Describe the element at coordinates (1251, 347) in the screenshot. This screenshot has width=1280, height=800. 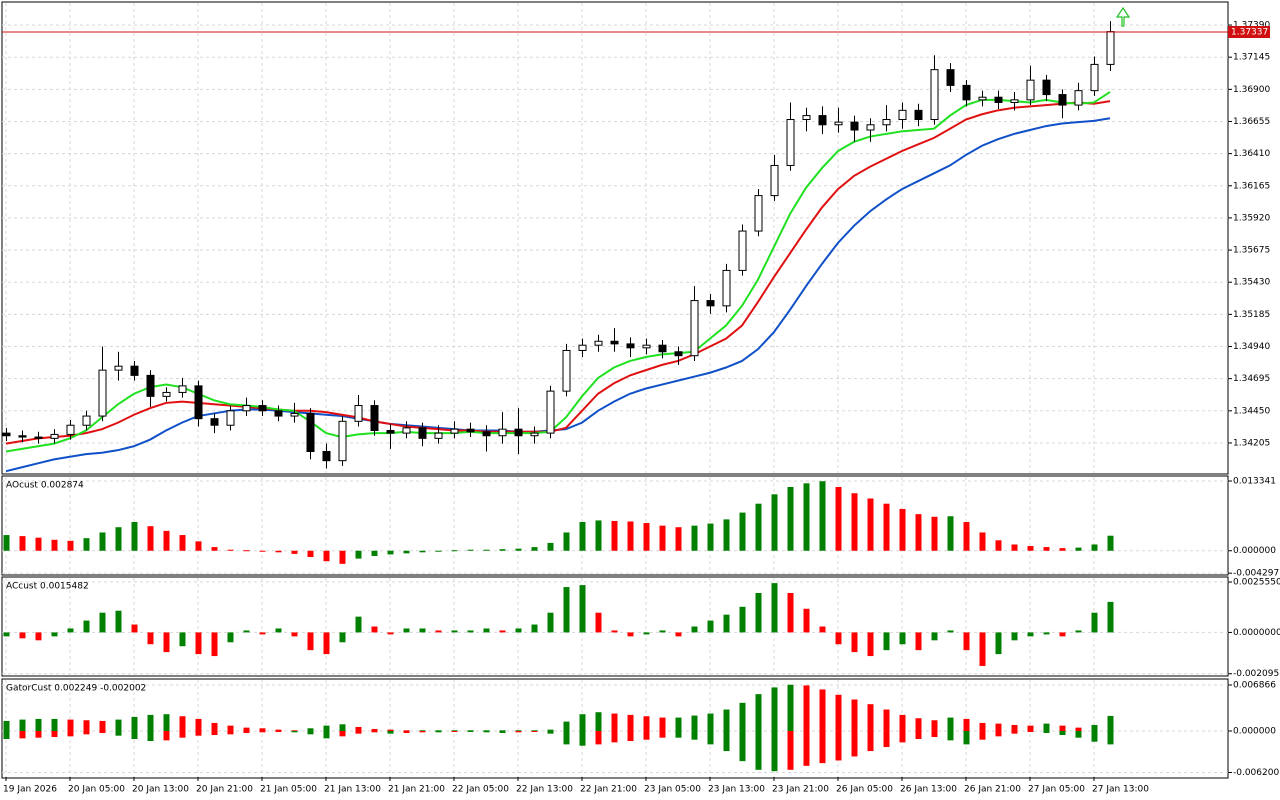
I see `y-tick-label: 1.34940` at that location.